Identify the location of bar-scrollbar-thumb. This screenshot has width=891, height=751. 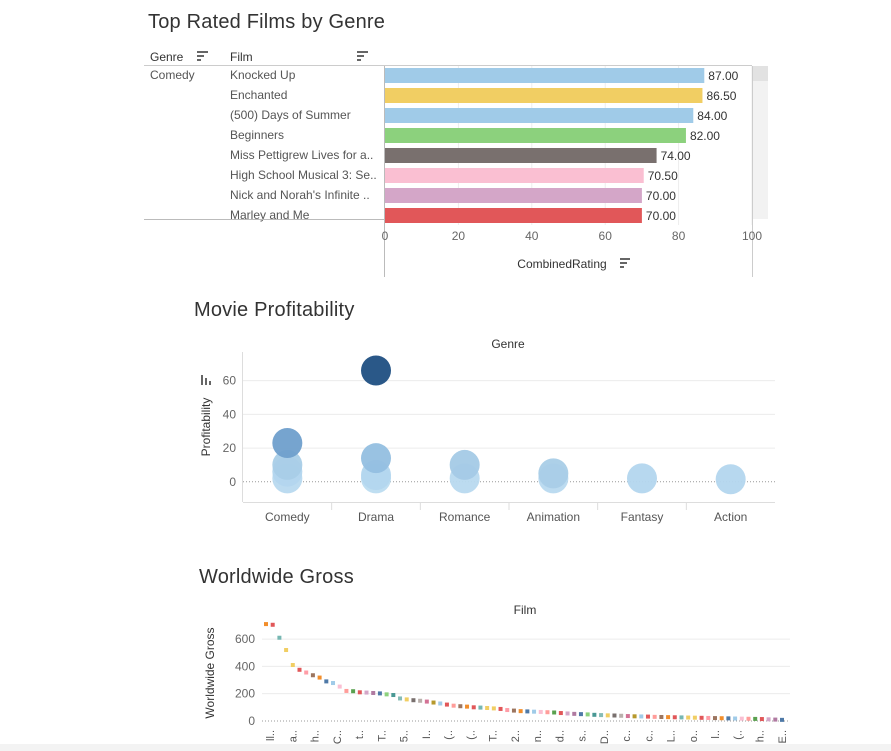
(760, 73).